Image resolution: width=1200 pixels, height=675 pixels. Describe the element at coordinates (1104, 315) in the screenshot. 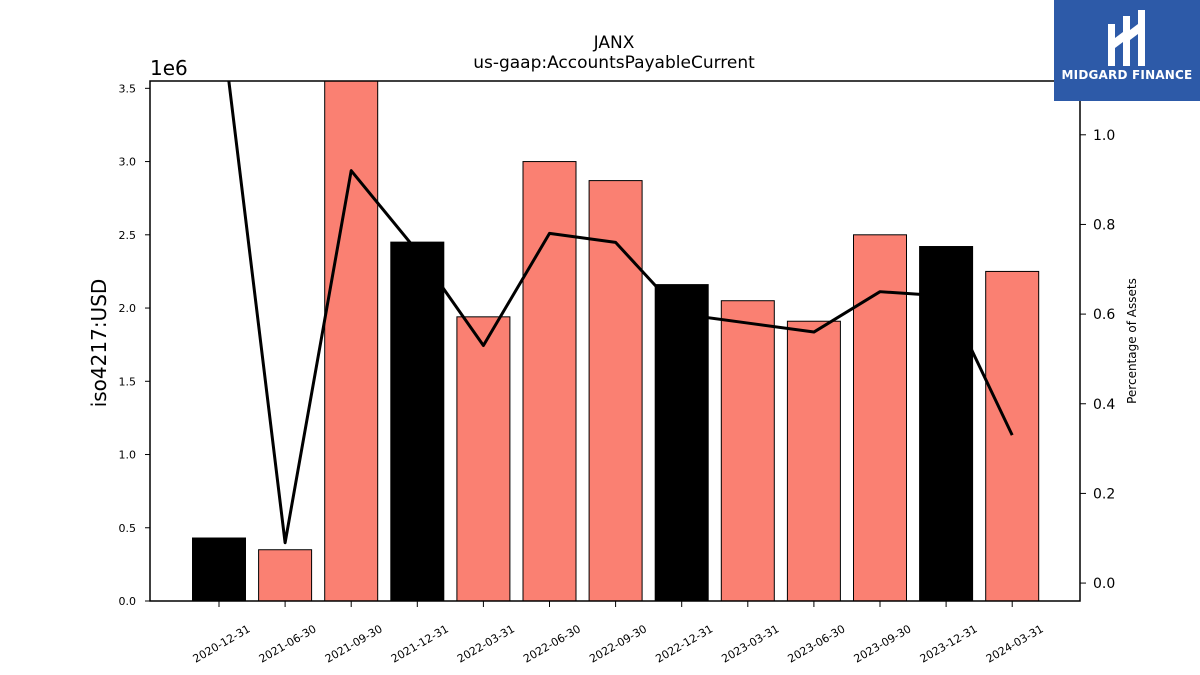

I see `y2-tick-label: 0.6` at that location.